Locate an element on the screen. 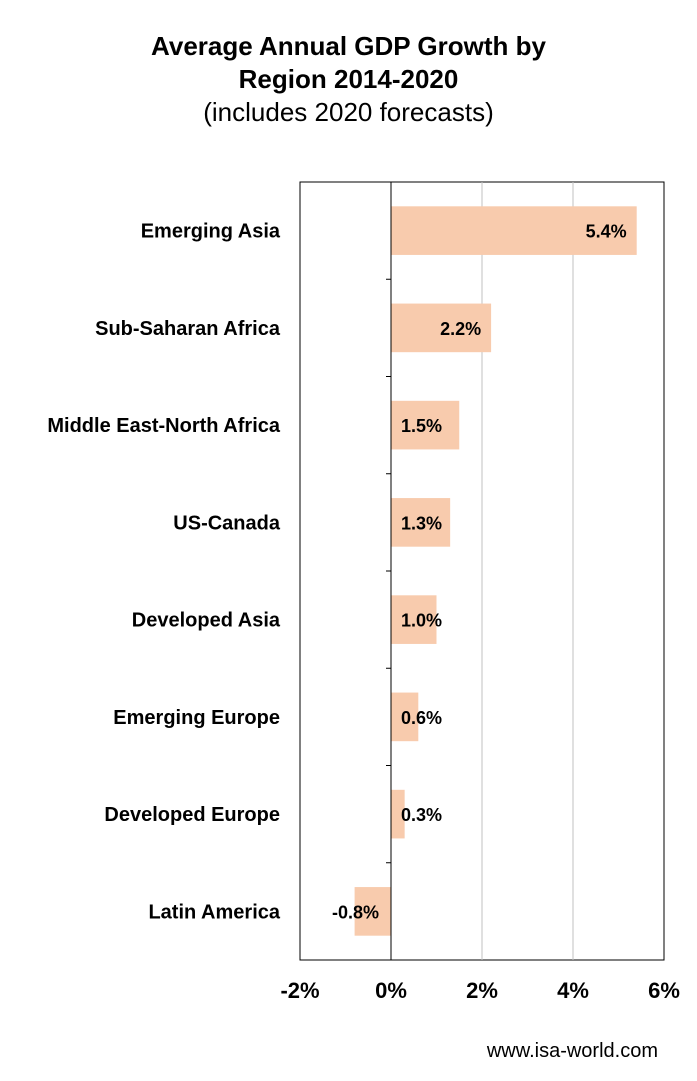  category-label: Emerging Asia is located at coordinates (211, 232).